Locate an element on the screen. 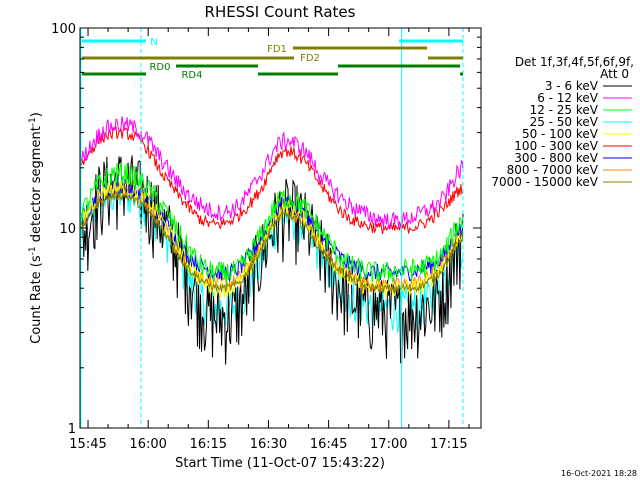 Image resolution: width=640 pixels, height=480 pixels. x-tick-label: 15:45 is located at coordinates (87, 444).